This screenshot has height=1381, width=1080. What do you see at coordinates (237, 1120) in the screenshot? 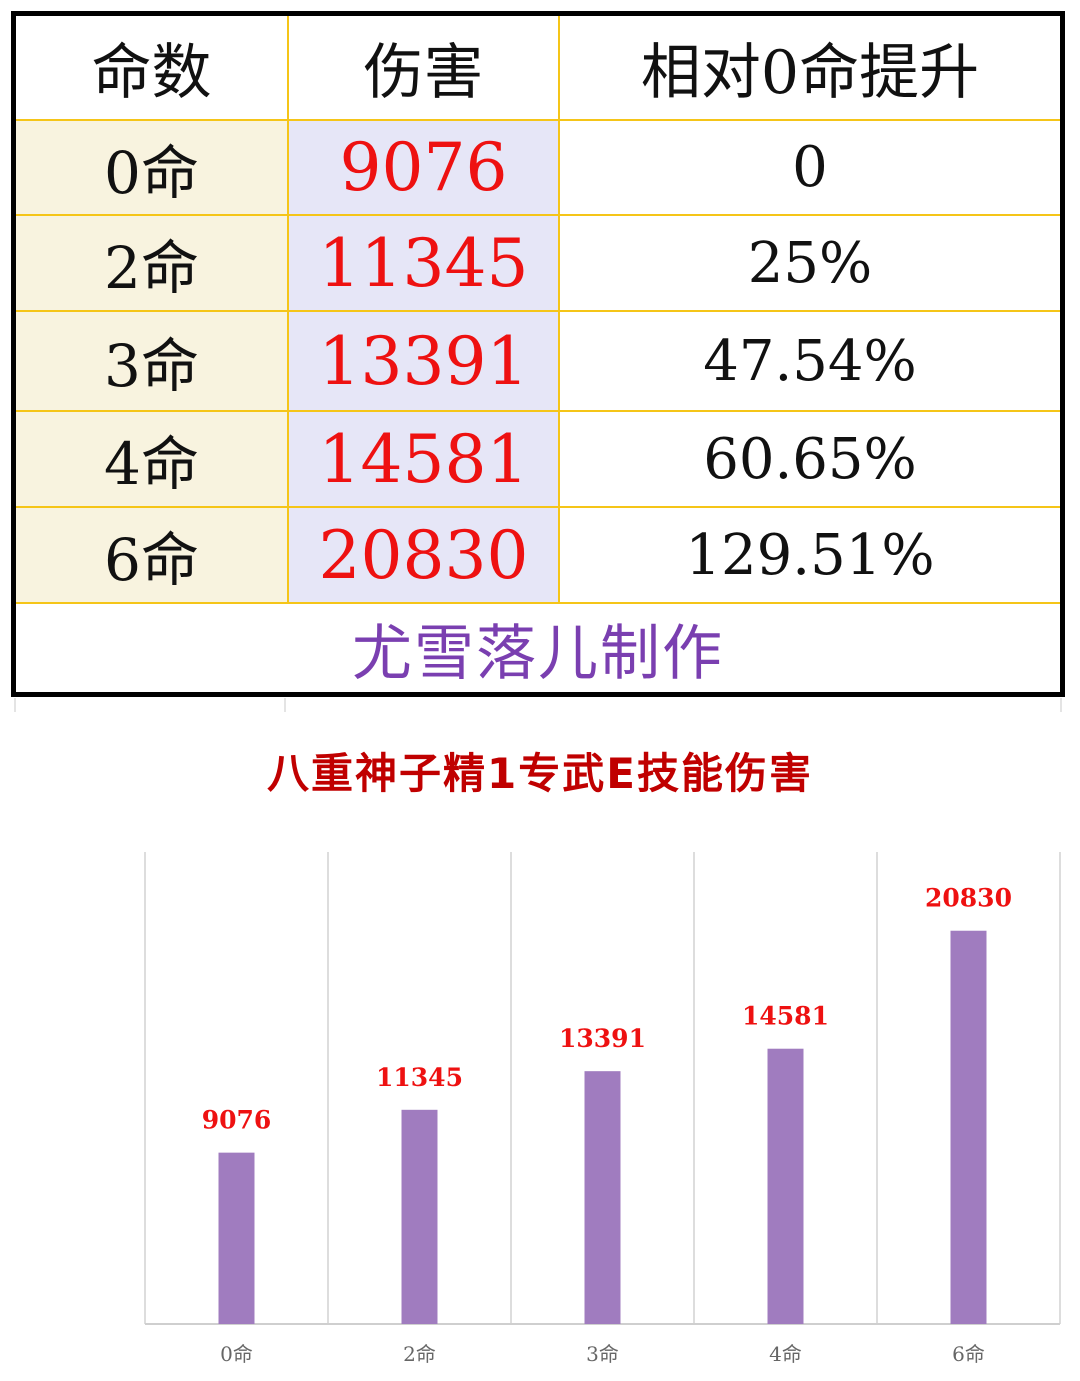
I see `data-label: 9076` at bounding box center [237, 1120].